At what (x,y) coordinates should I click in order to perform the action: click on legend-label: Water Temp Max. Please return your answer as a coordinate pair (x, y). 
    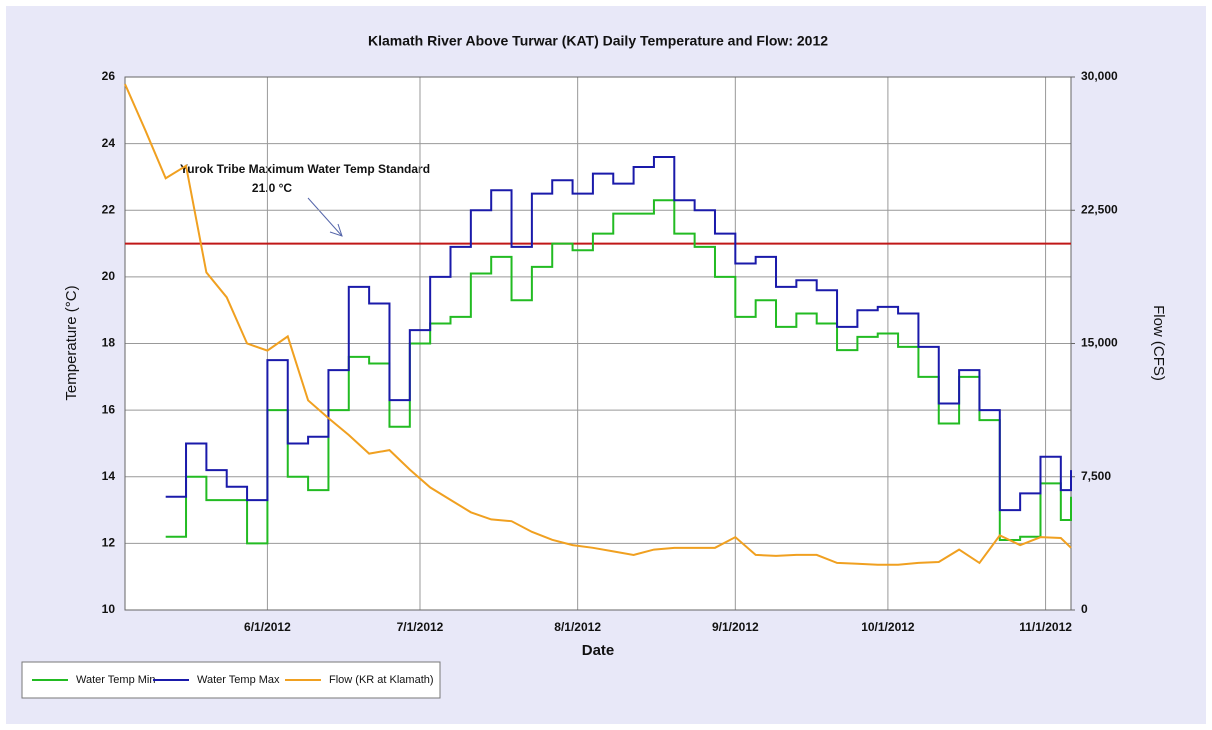
    Looking at the image, I should click on (238, 680).